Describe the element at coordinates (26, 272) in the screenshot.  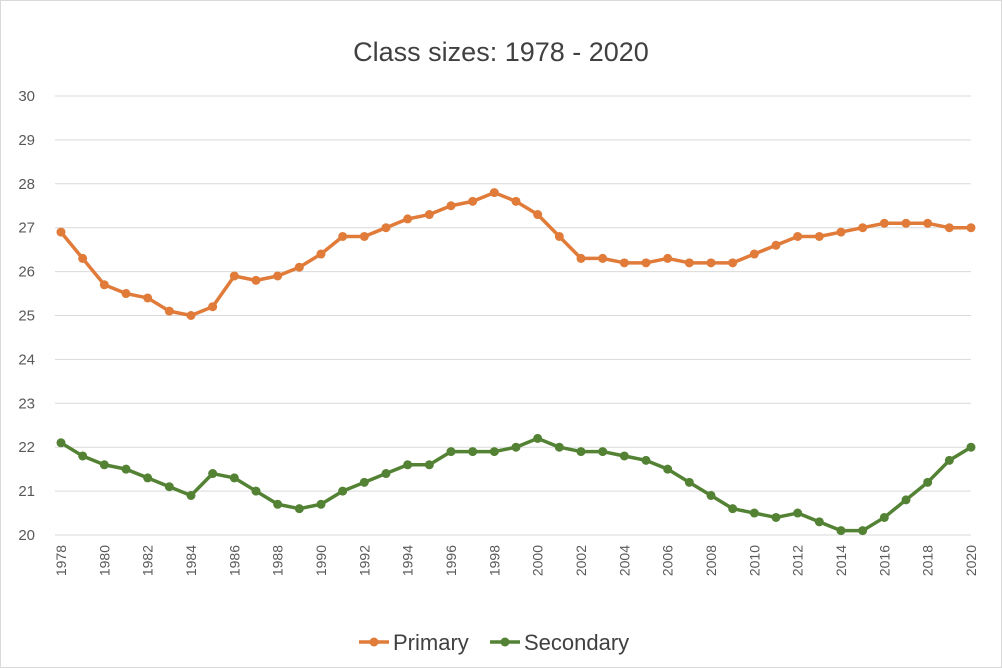
I see `y-tick-label: 26` at that location.